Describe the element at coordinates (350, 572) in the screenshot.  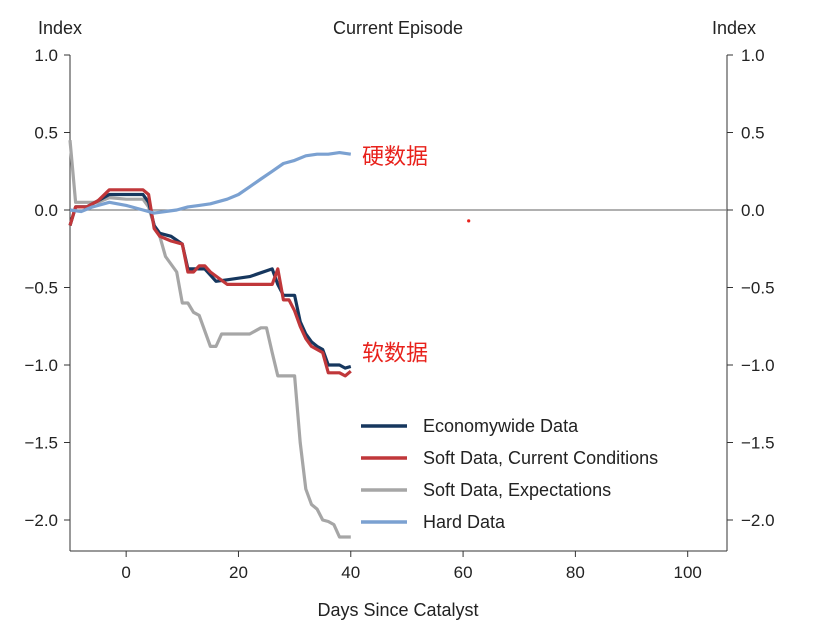
I see `x-tick-label: 40` at that location.